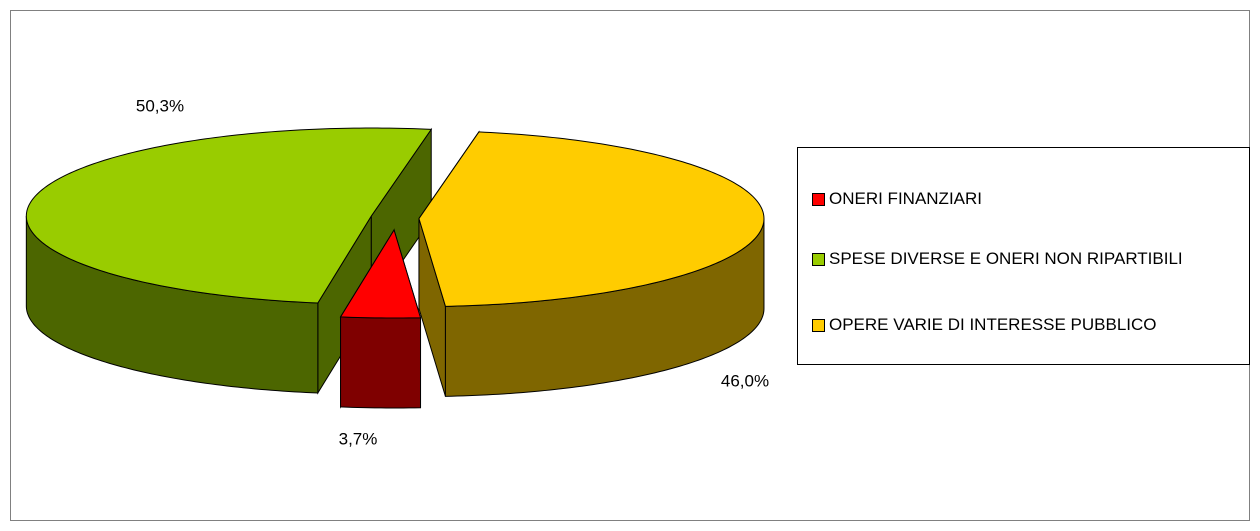 This screenshot has width=1260, height=531. I want to click on legend-item: OPERE VARIE DI INTERESSE PUBBLICO, so click(1027, 325).